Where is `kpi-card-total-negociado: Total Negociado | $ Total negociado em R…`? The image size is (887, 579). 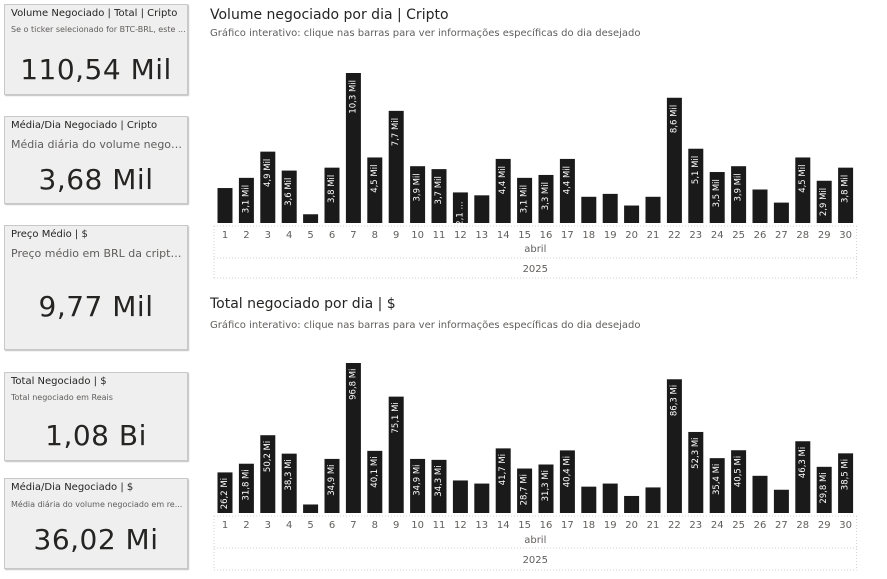 kpi-card-total-negociado: Total Negociado | $ Total negociado em R… is located at coordinates (96, 416).